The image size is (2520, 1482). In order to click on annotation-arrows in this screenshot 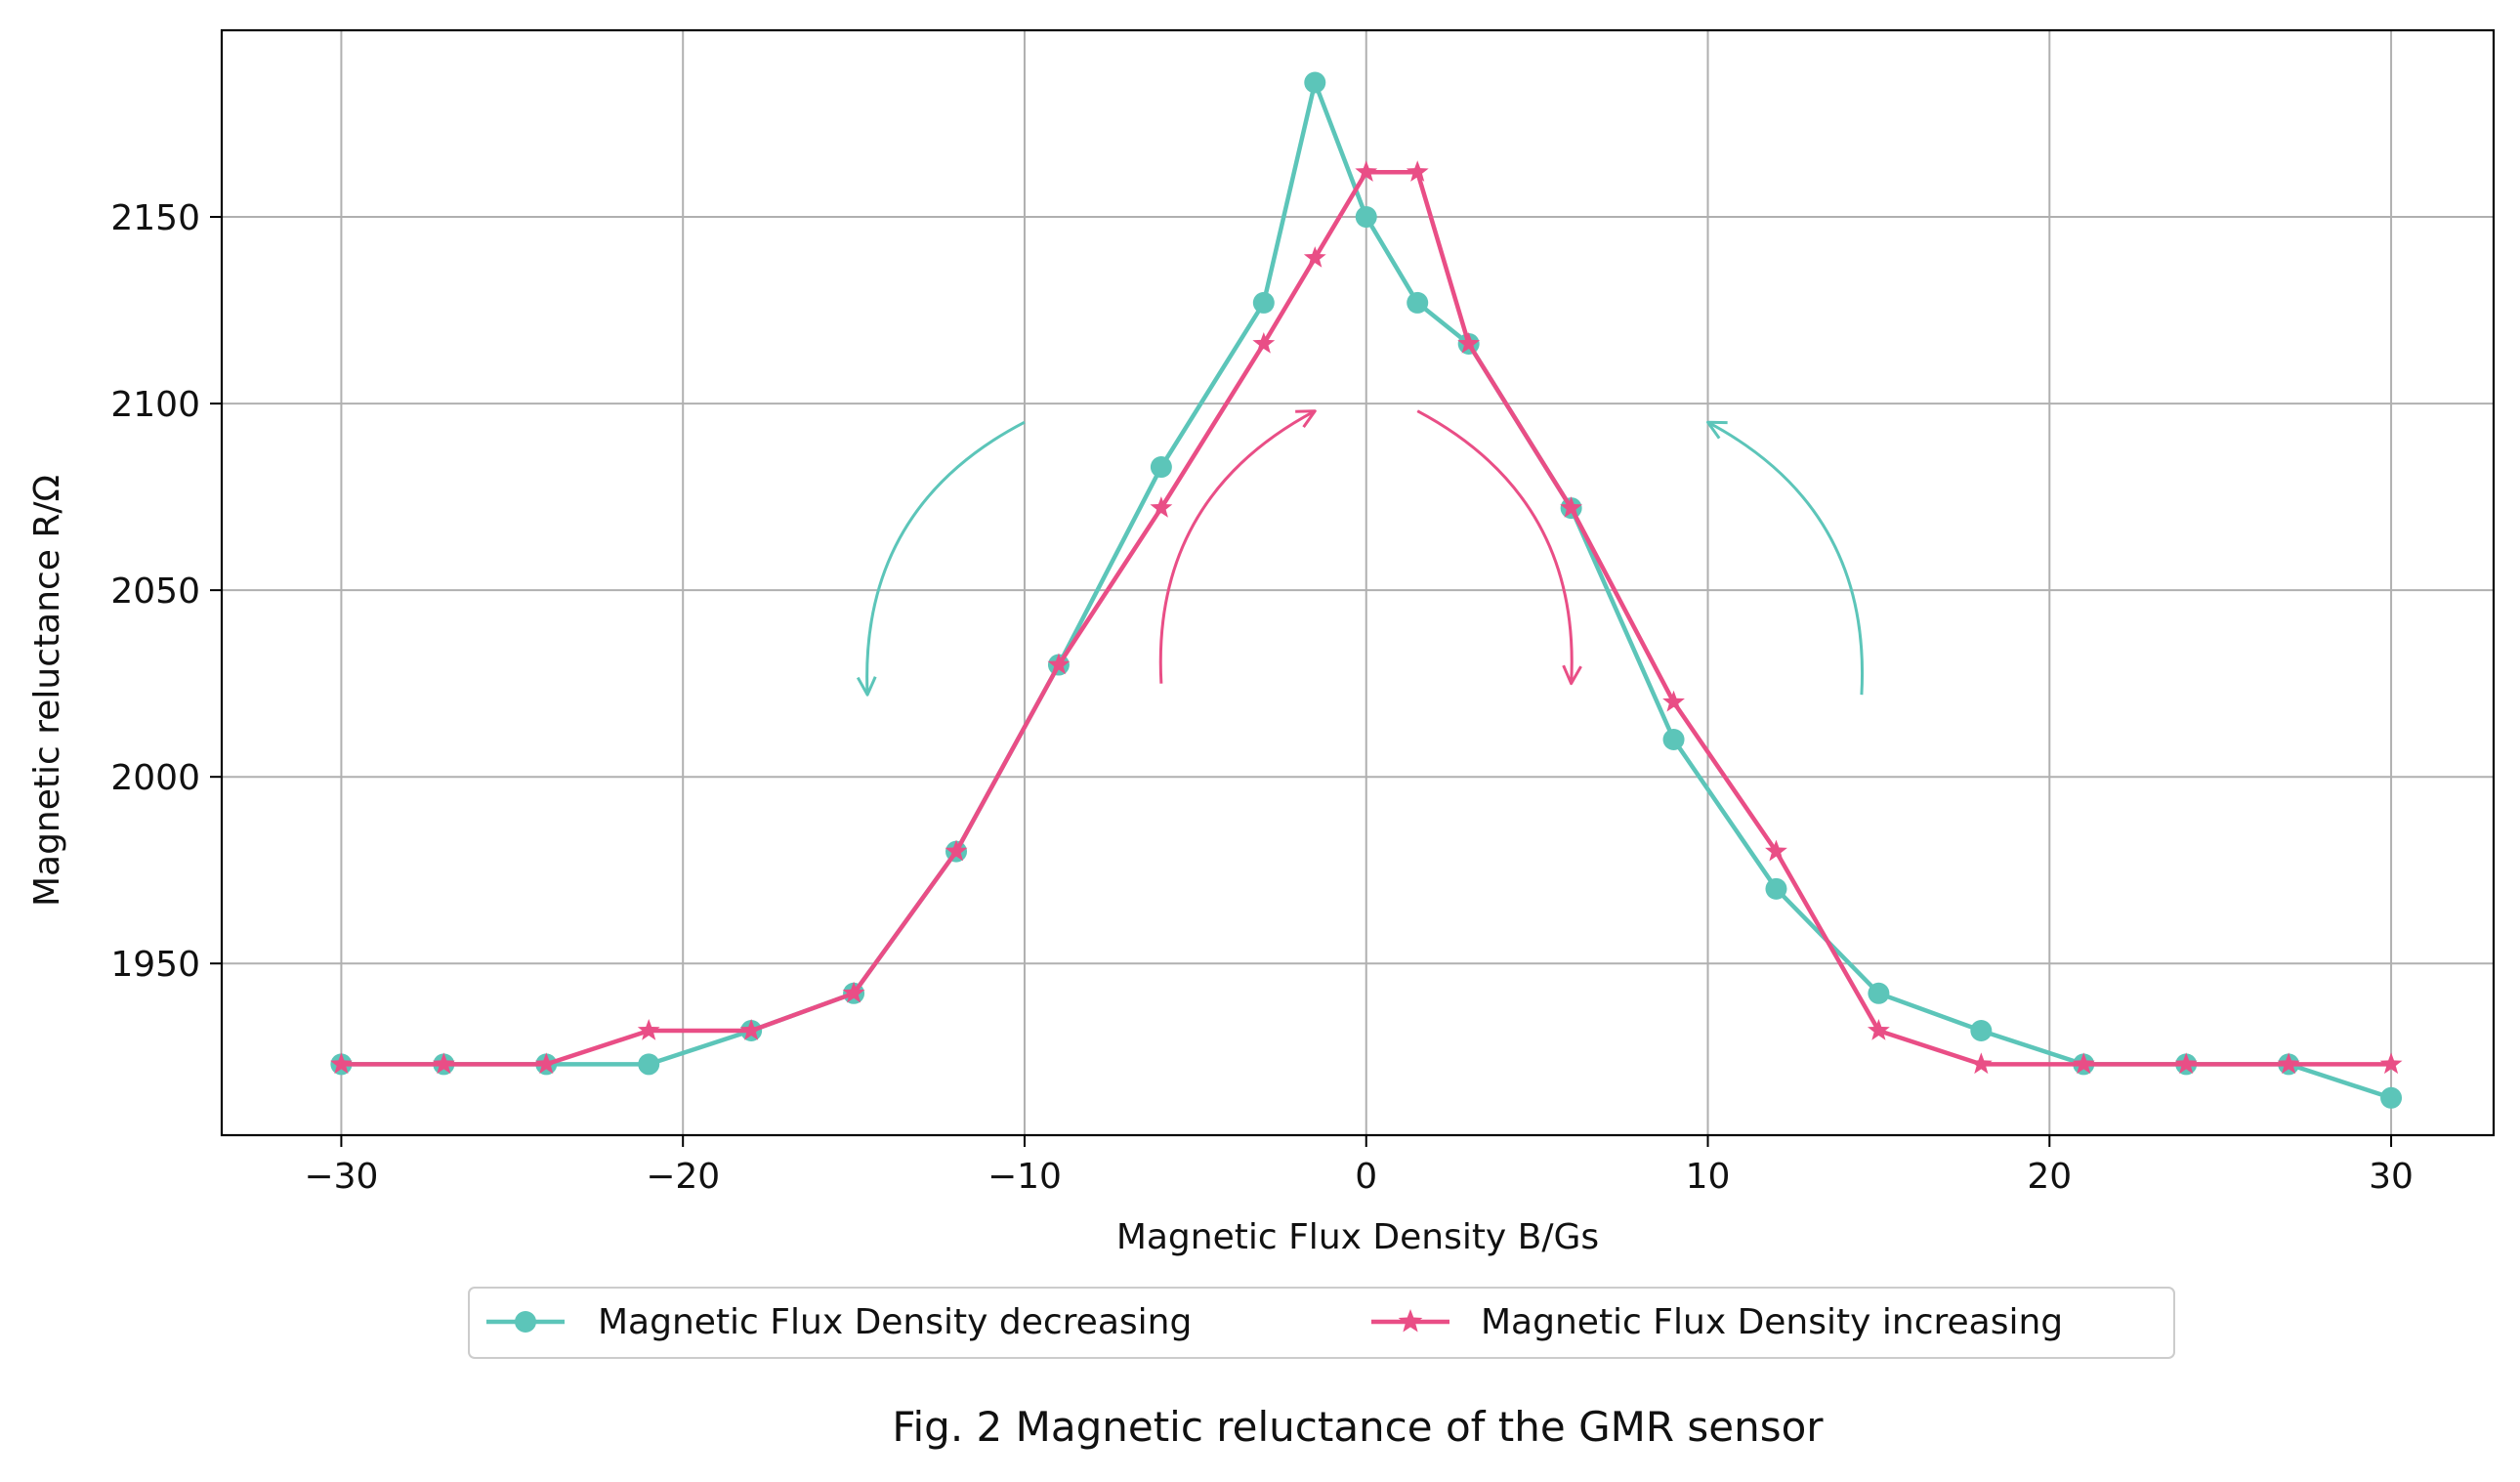, I will do `click(1360, 553)`.